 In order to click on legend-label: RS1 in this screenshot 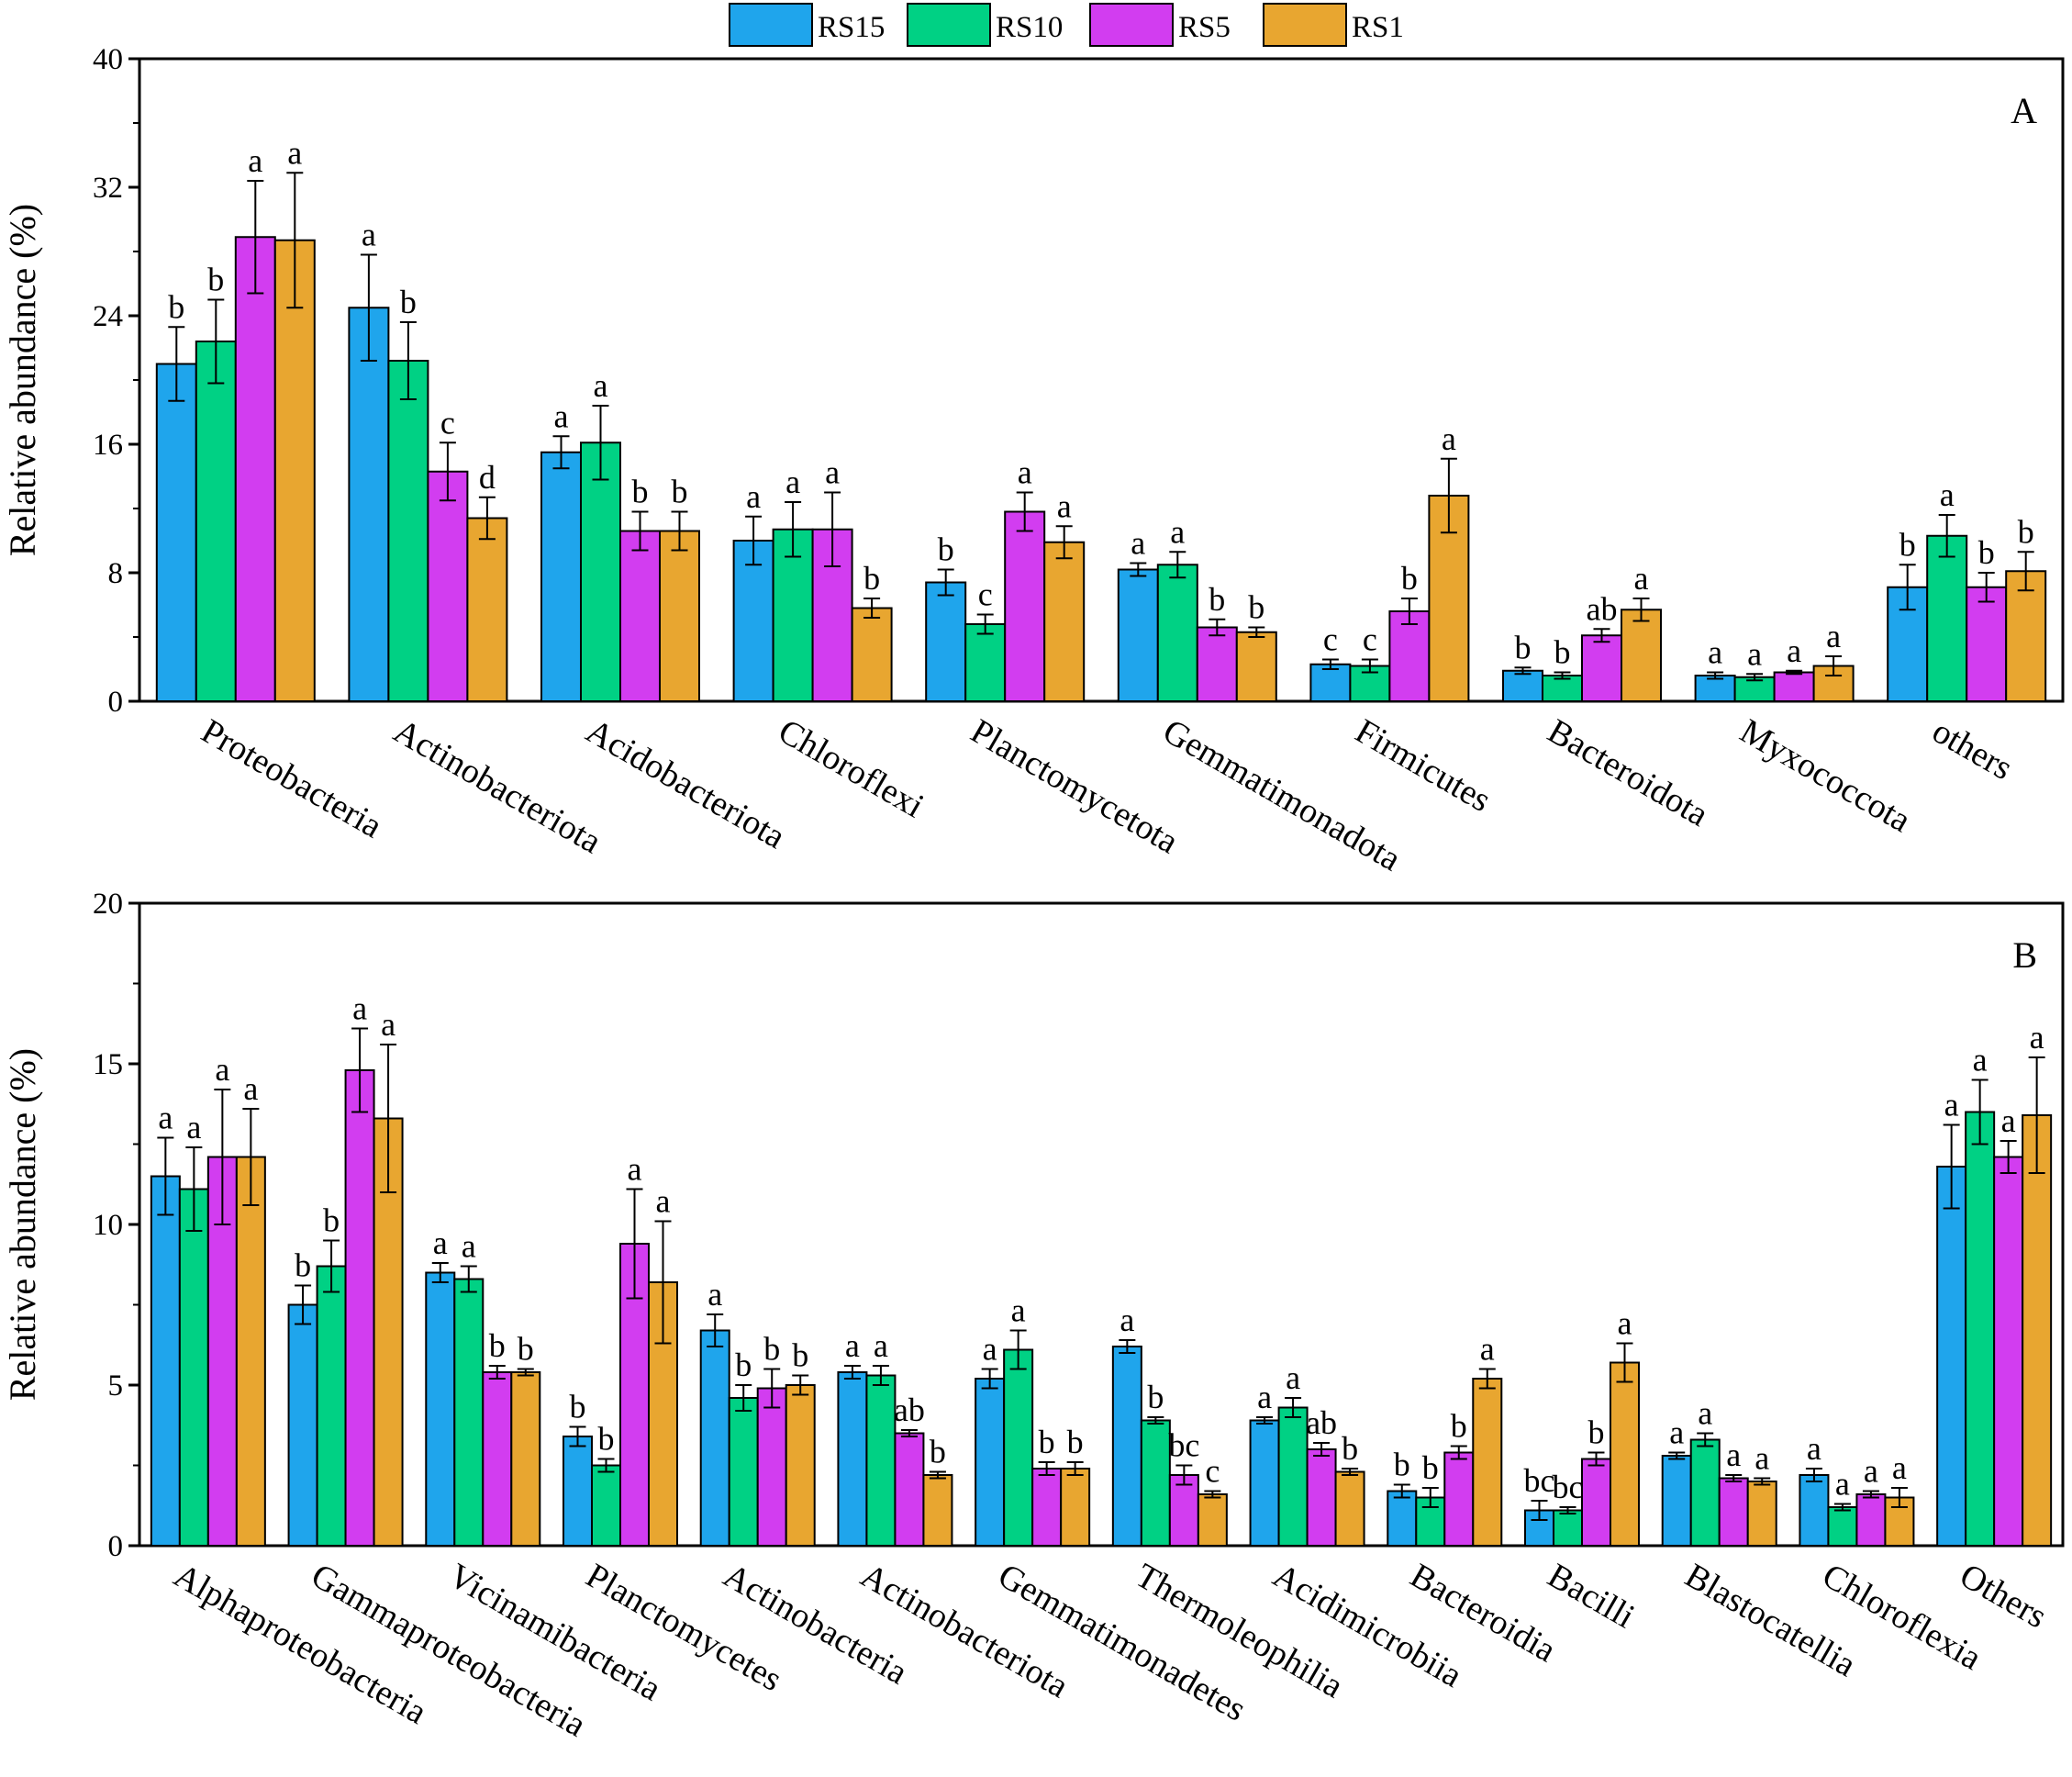, I will do `click(1378, 28)`.